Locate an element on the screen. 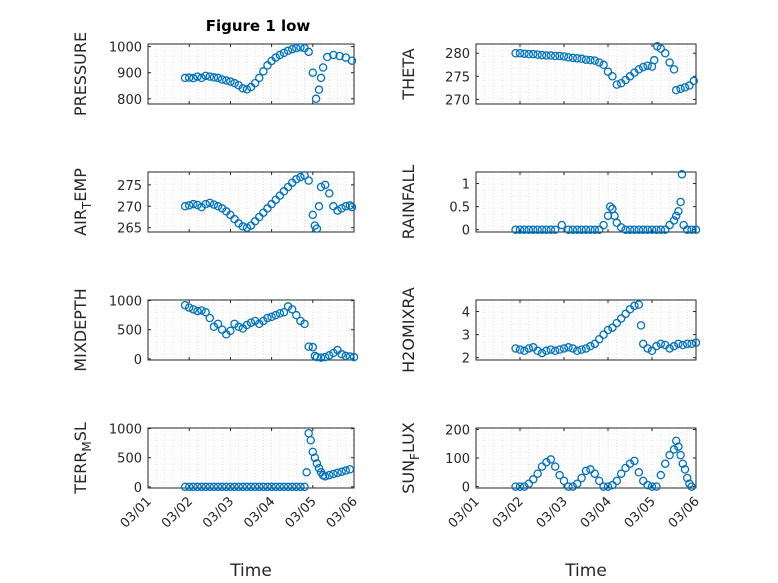 The width and height of the screenshot is (778, 583). y-tick-label: 275 is located at coordinates (457, 77).